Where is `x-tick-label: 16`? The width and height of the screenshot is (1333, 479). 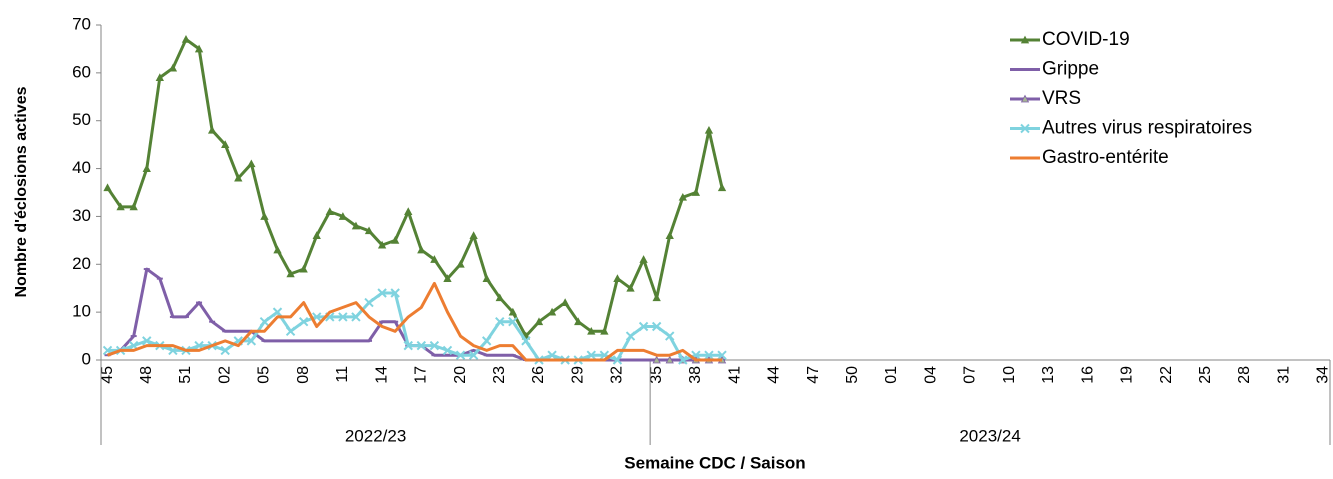 x-tick-label: 16 is located at coordinates (1087, 375).